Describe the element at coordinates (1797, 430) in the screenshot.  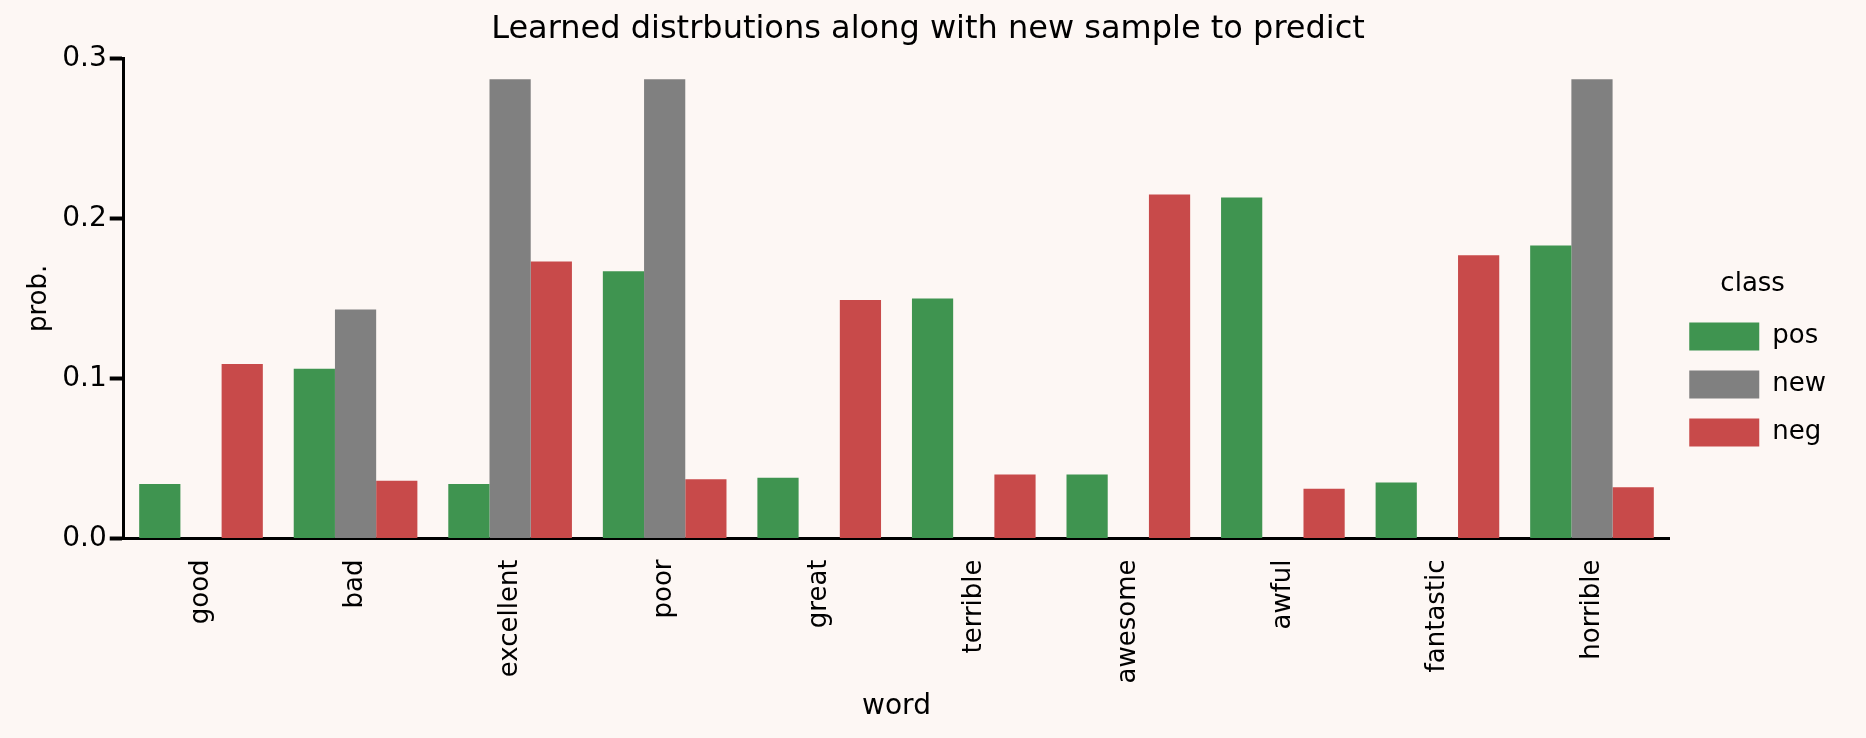
I see `legend-label: neg` at that location.